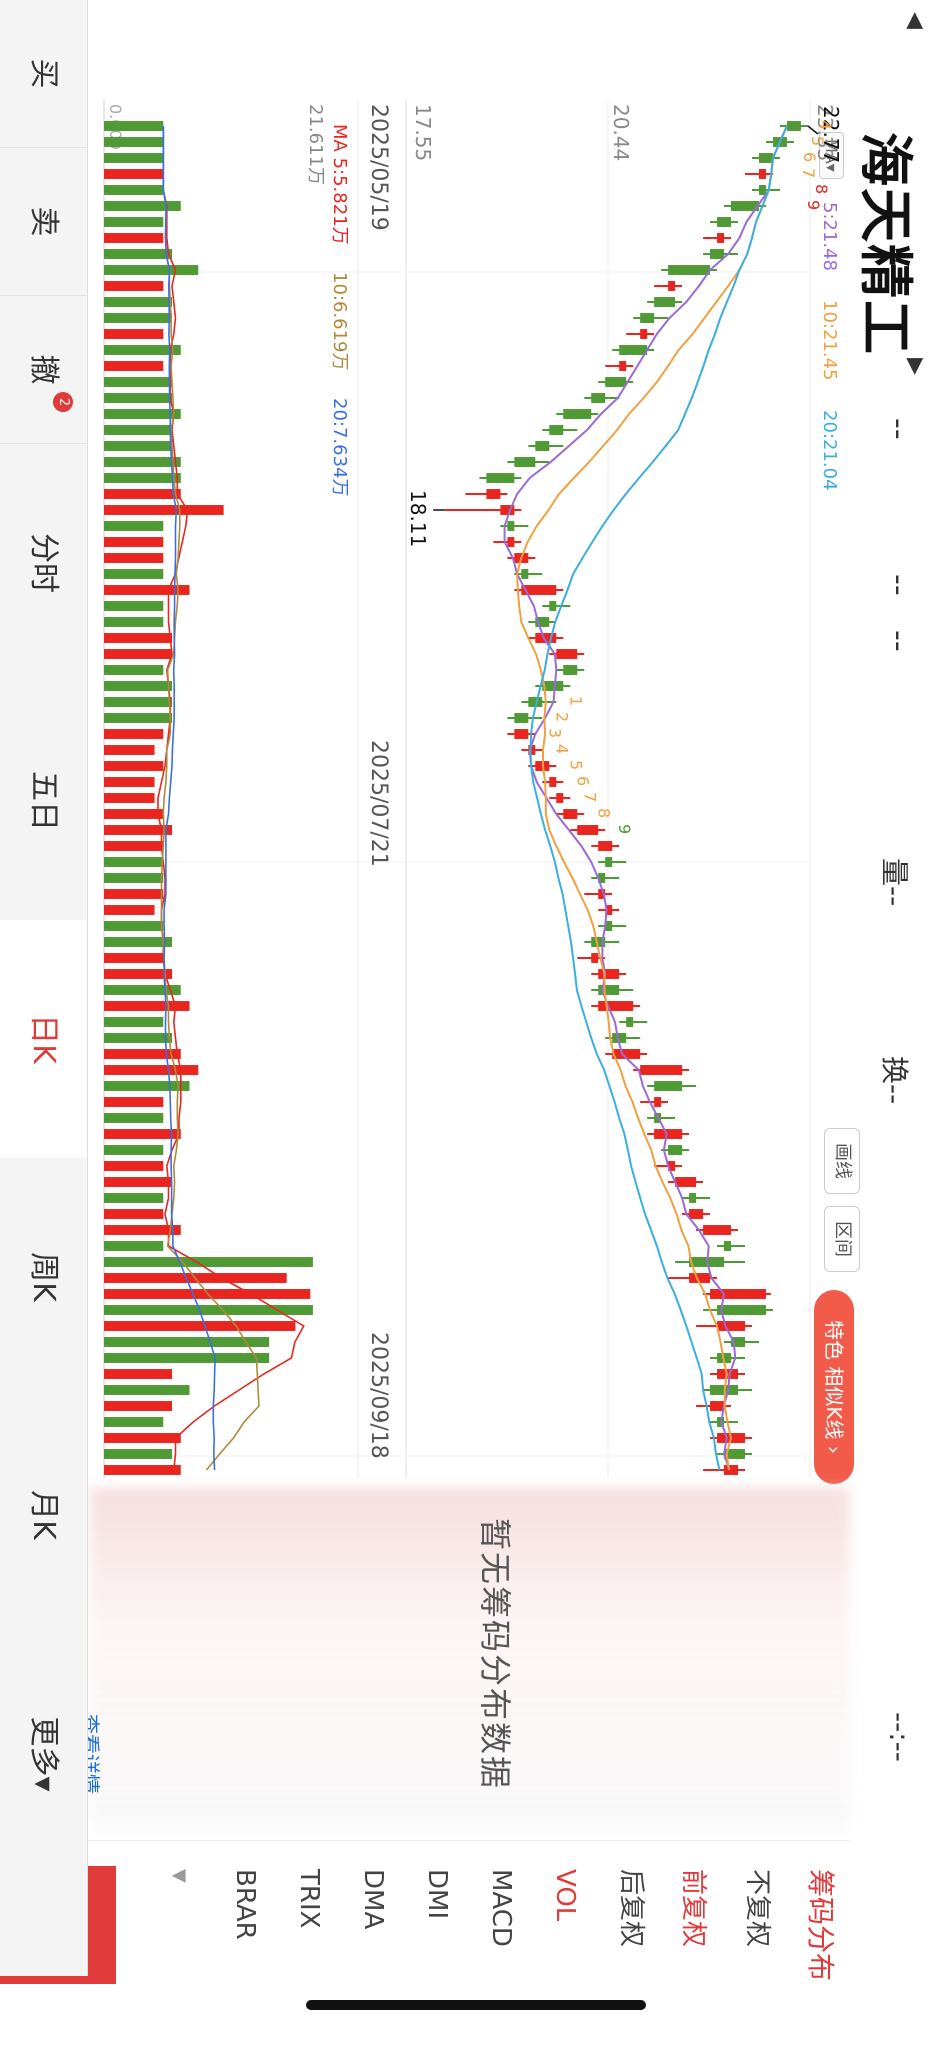 The image size is (946, 2048). What do you see at coordinates (43, 563) in the screenshot?
I see `tab-intraday: 分时` at bounding box center [43, 563].